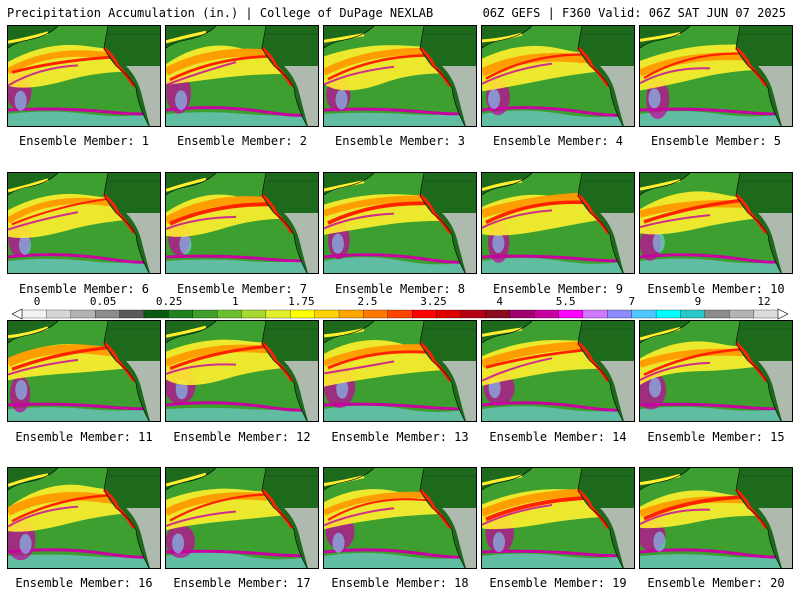 The image size is (800, 600). Describe the element at coordinates (558, 141) in the screenshot. I see `ensemble-member-label: Ensemble Member: 4` at that location.